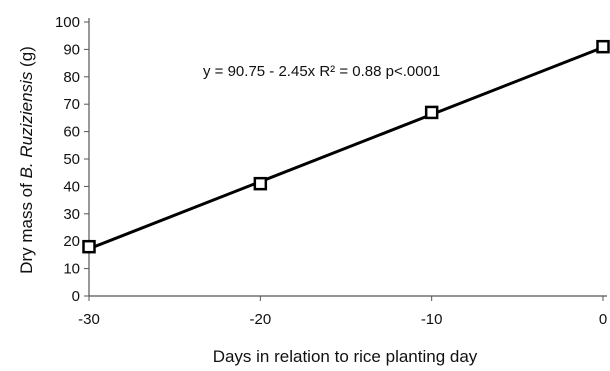 This screenshot has height=371, width=610. What do you see at coordinates (71, 104) in the screenshot?
I see `y-tick-label: 70` at bounding box center [71, 104].